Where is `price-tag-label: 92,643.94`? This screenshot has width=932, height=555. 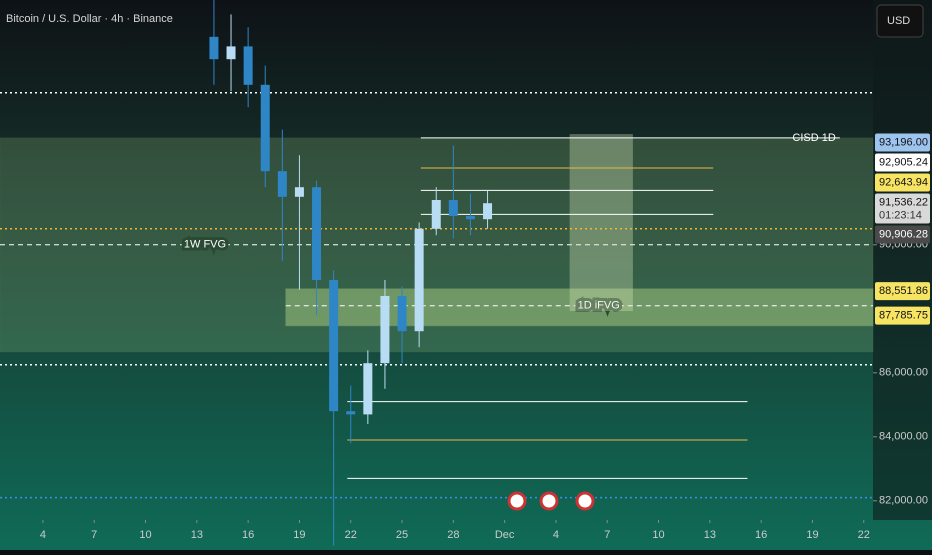
price-tag-label: 92,643.94 is located at coordinates (903, 182).